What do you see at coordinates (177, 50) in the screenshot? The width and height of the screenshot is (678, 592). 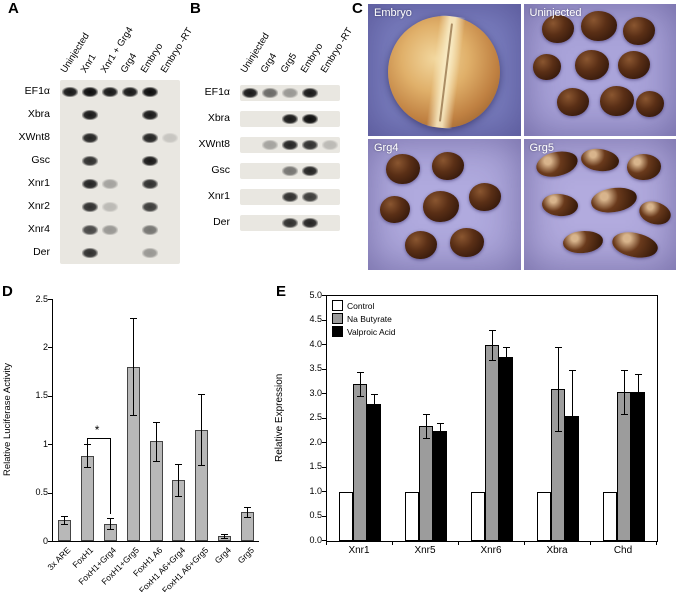 I see `gel-lane-label: Embryo -RT` at bounding box center [177, 50].